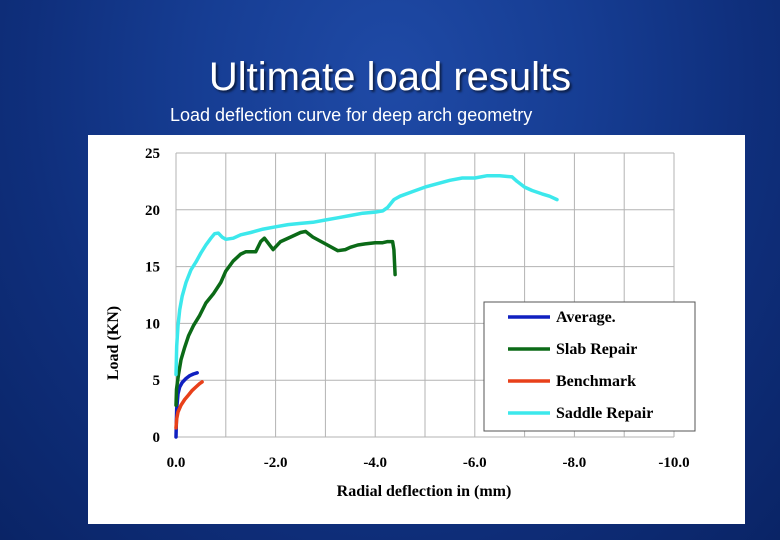 Image resolution: width=780 pixels, height=540 pixels. I want to click on y-tick-label: 20, so click(152, 211).